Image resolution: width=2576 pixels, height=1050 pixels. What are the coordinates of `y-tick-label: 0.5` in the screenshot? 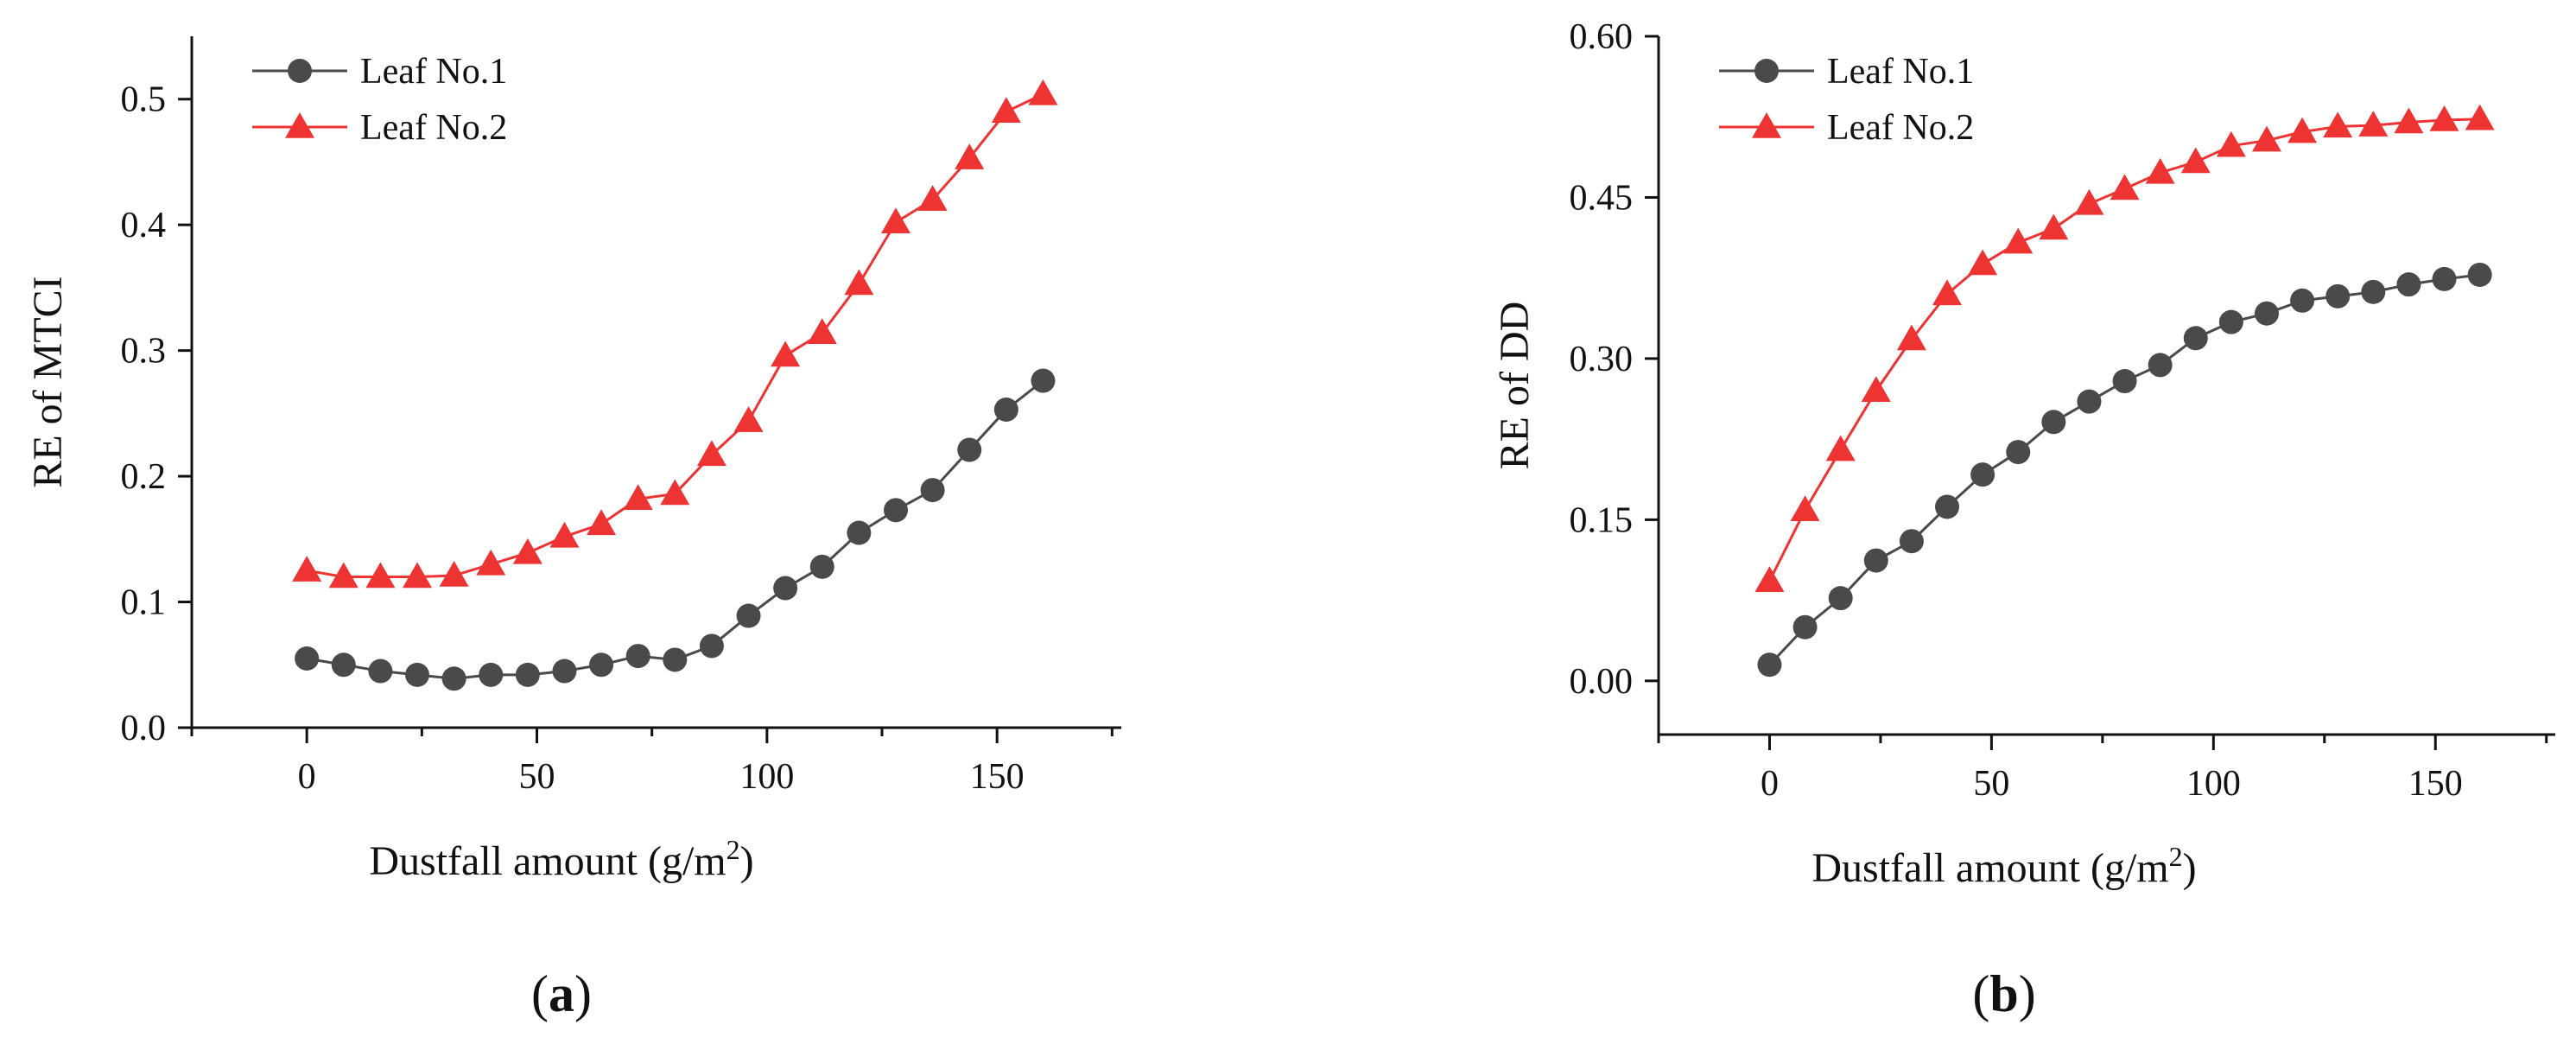 It's located at (144, 100).